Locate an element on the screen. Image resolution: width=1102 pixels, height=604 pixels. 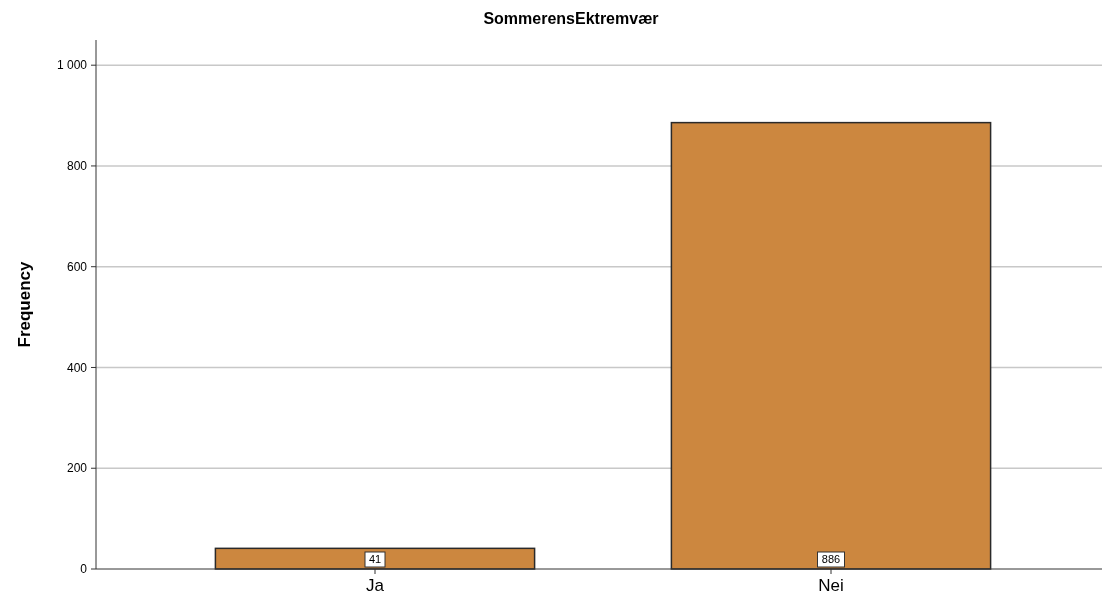
y-tick-label: 1 000 is located at coordinates (72, 65).